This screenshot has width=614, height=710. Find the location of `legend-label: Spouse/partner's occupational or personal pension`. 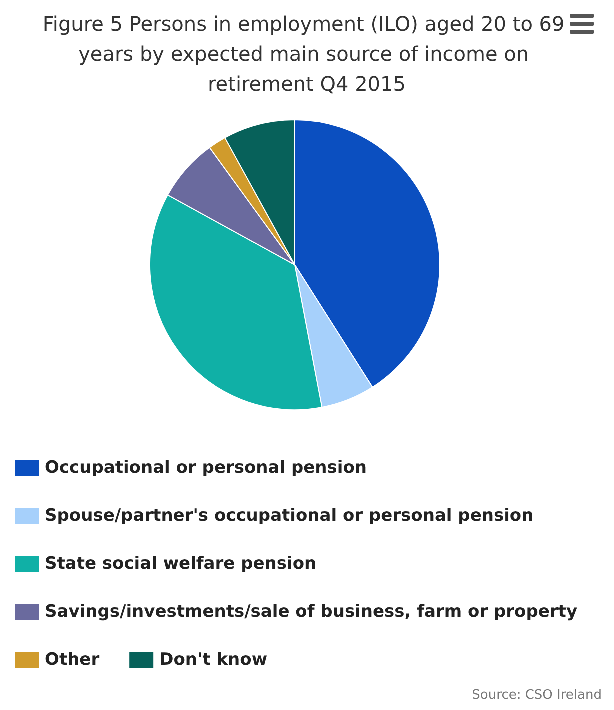

legend-label: Spouse/partner's occupational or personal pension is located at coordinates (289, 516).